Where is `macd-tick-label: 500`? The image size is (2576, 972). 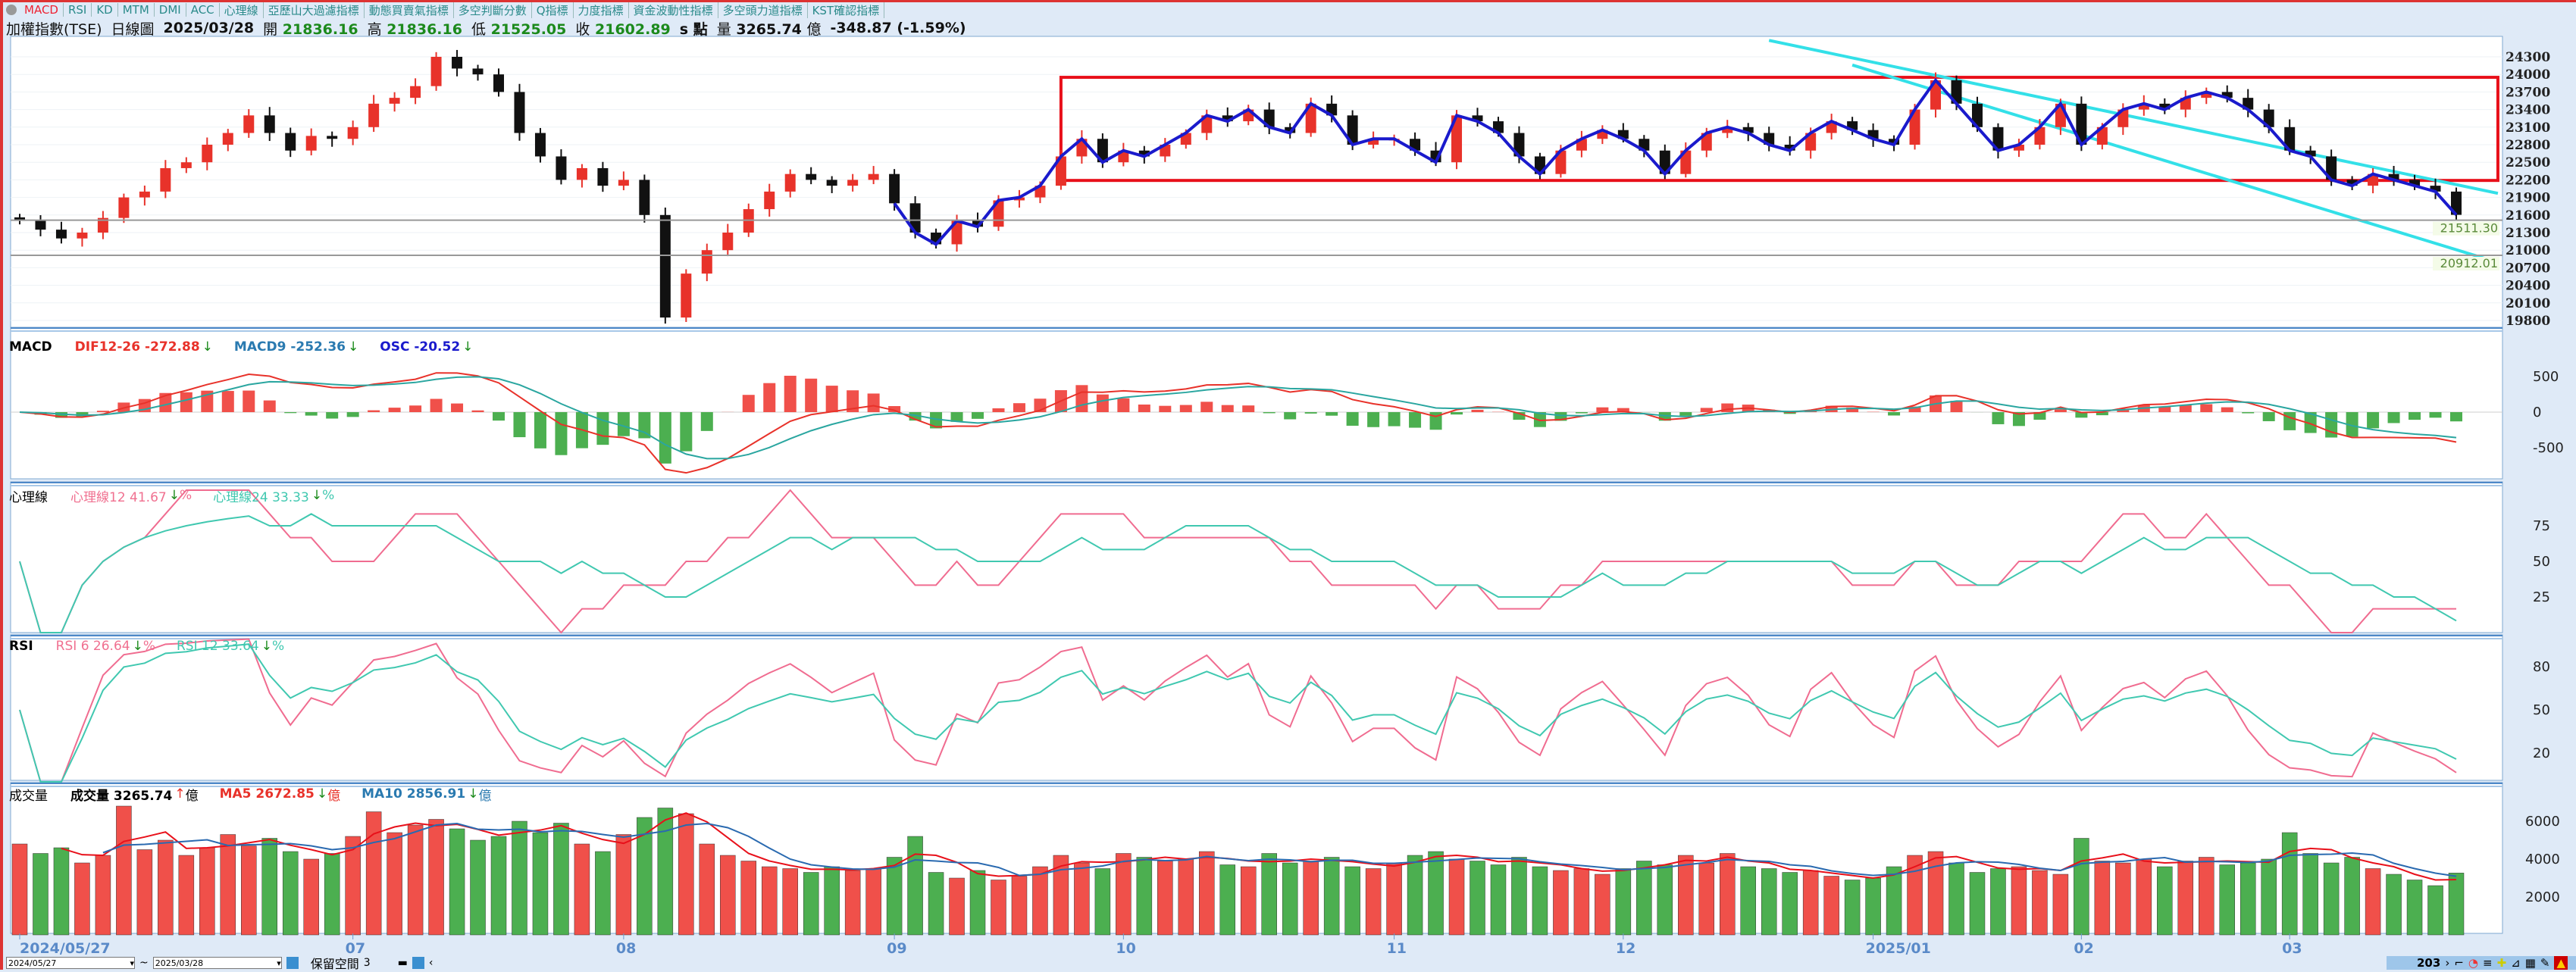
macd-tick-label: 500 is located at coordinates (2546, 377).